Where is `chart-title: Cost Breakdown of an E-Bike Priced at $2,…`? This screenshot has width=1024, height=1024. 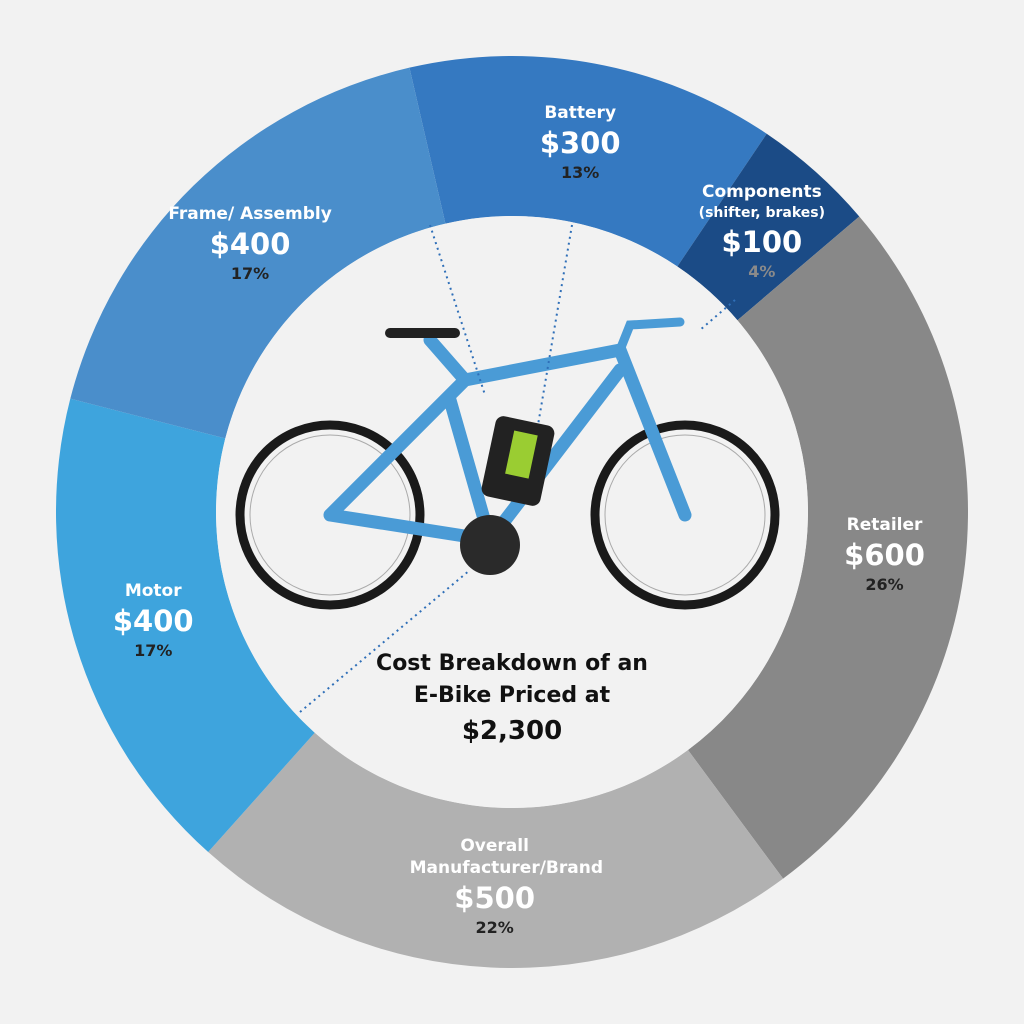
chart-title: Cost Breakdown of an E-Bike Priced at $2,… is located at coordinates (512, 699).